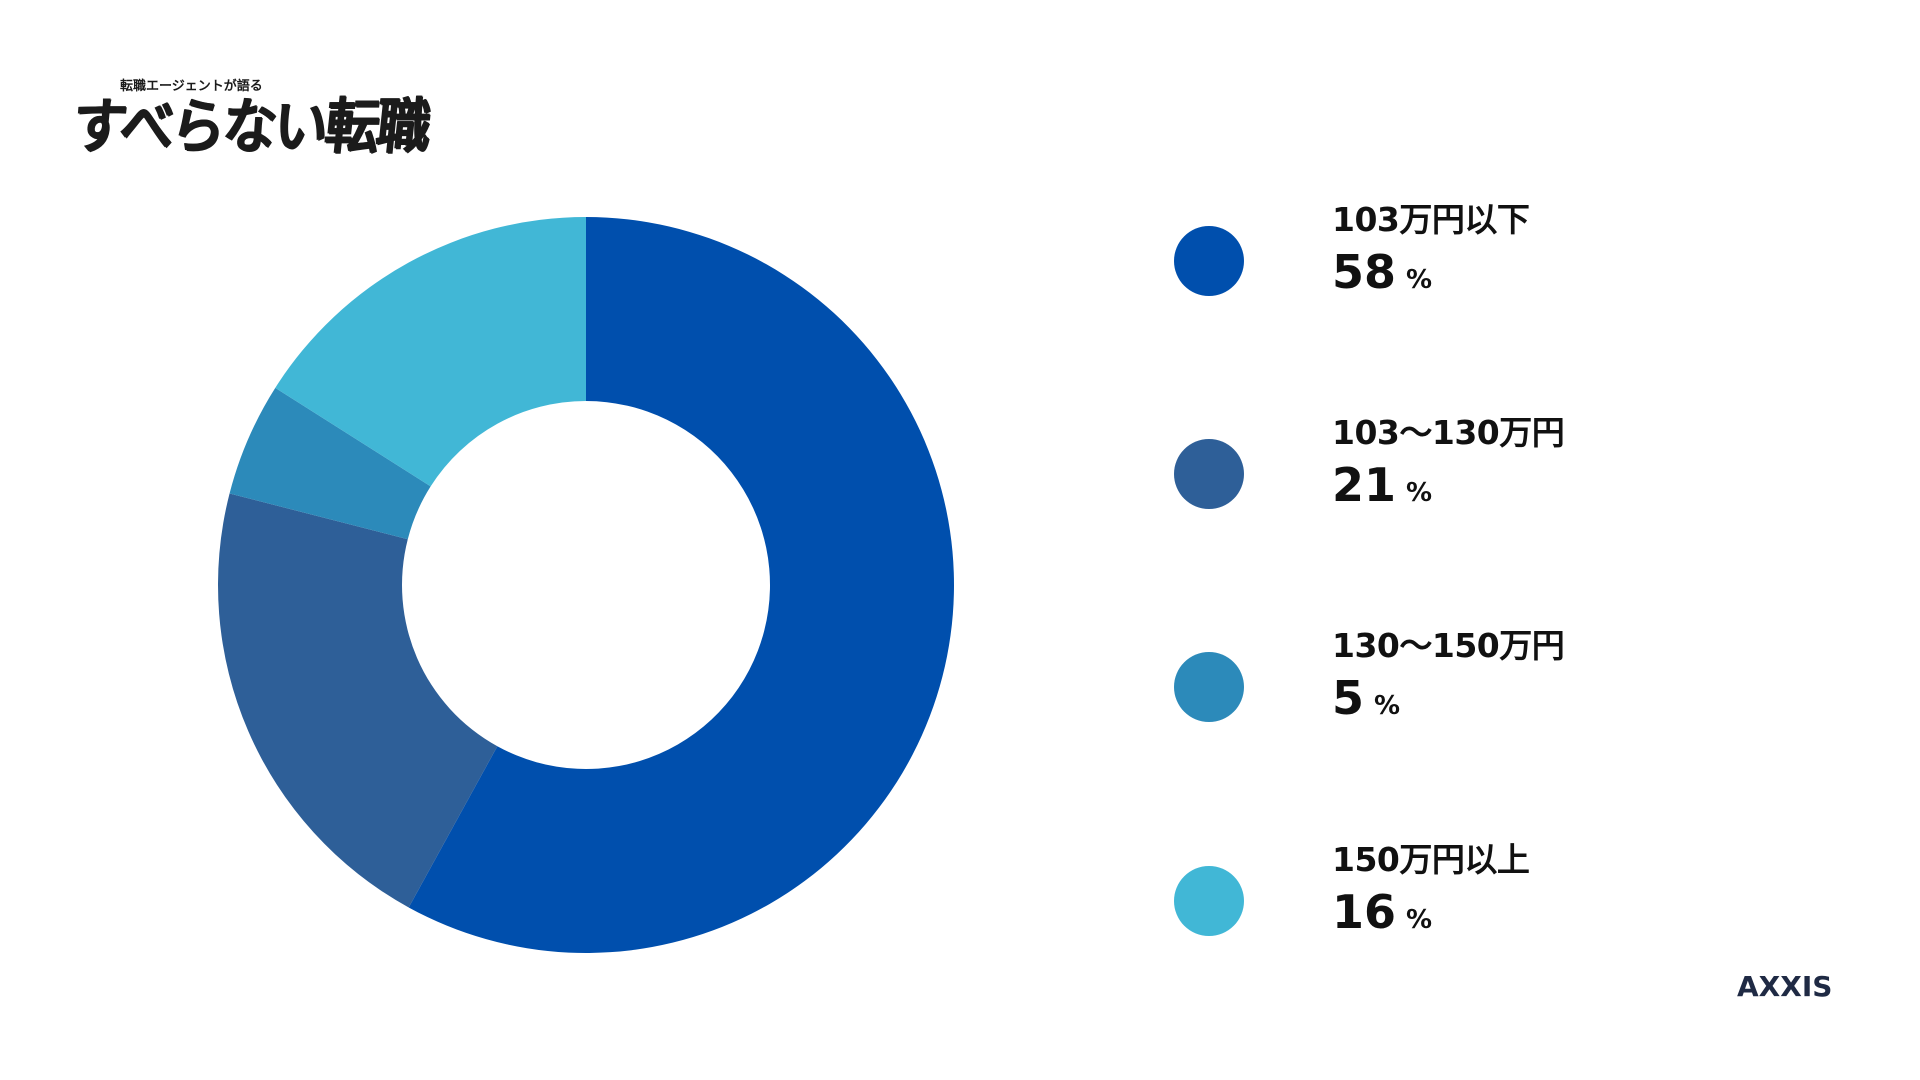  I want to click on legend-value: 58%, so click(1382, 272).